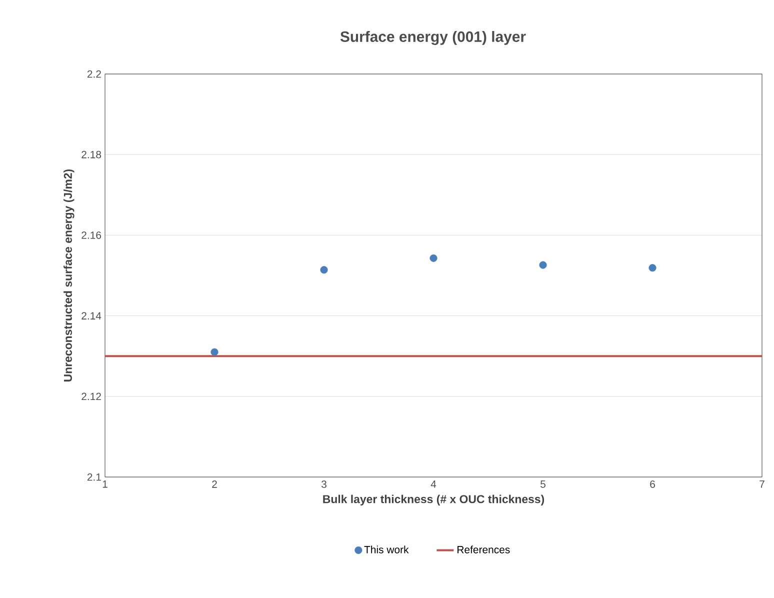 The width and height of the screenshot is (774, 598). I want to click on x-tick-label: 2, so click(214, 484).